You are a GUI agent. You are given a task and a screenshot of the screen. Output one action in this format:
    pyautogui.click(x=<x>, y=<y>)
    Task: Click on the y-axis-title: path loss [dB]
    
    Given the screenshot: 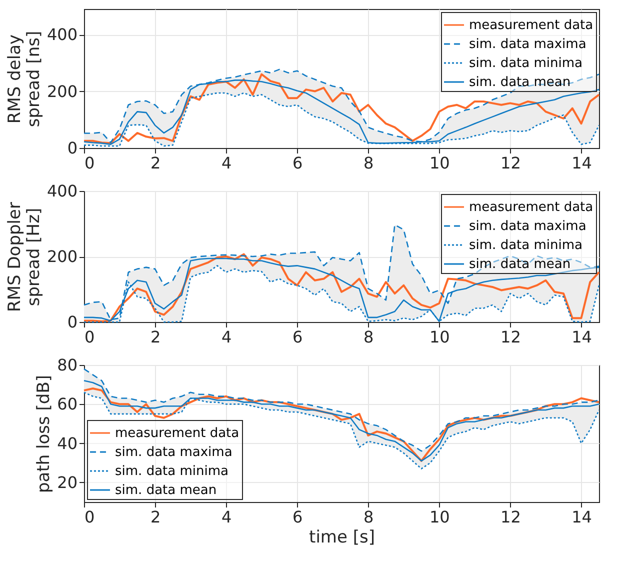 What is the action you would take?
    pyautogui.click(x=44, y=434)
    